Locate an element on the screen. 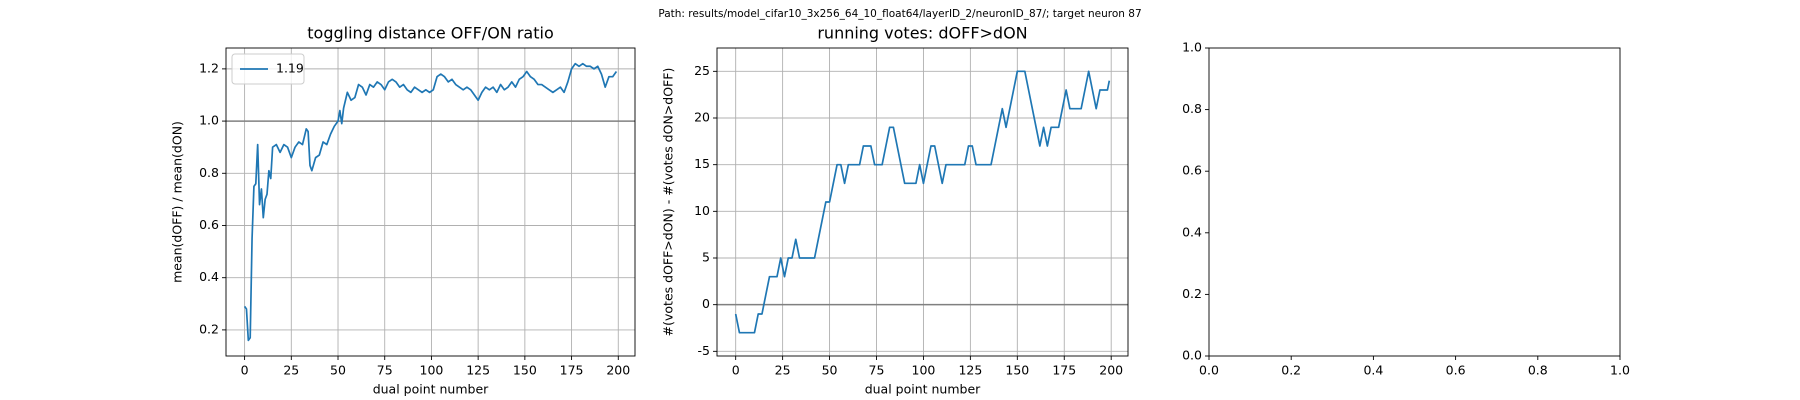 The width and height of the screenshot is (1800, 400). x-tick-label: 0.2 is located at coordinates (1291, 370).